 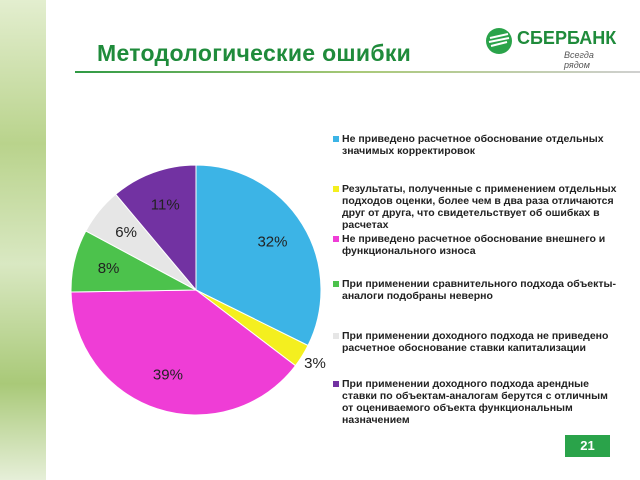 What do you see at coordinates (587, 446) in the screenshot?
I see `slide-number: 21` at bounding box center [587, 446].